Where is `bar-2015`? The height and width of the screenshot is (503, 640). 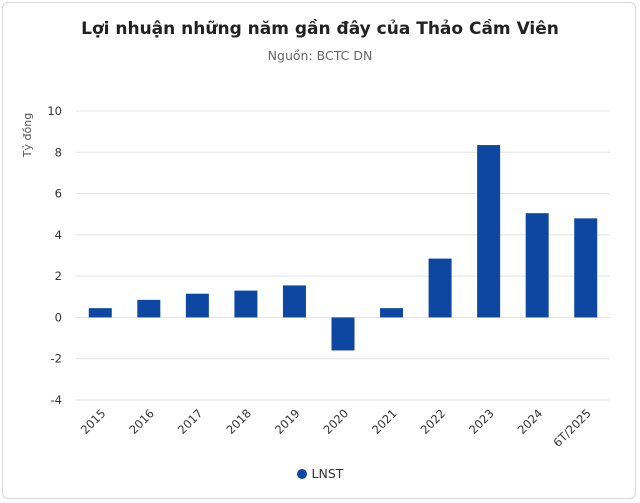
bar-2015 is located at coordinates (100, 313).